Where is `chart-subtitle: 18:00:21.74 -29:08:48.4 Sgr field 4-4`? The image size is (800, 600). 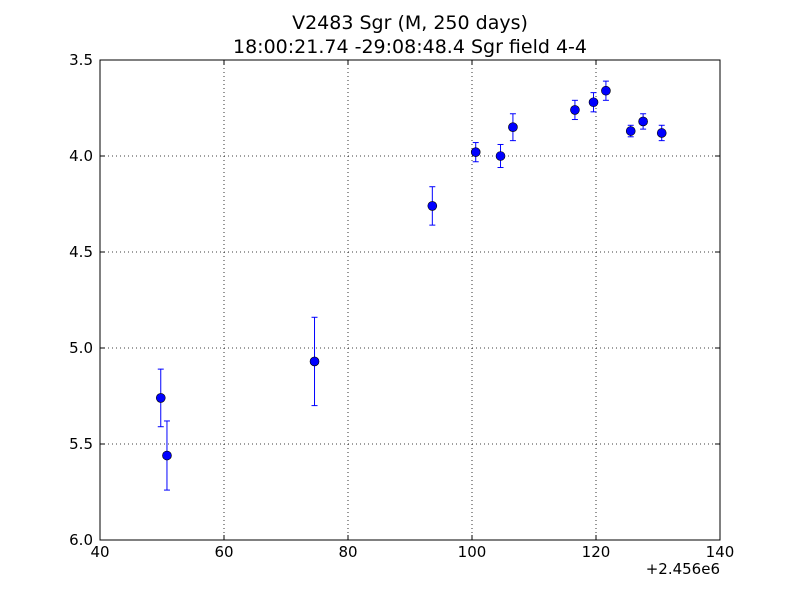
chart-subtitle: 18:00:21.74 -29:08:48.4 Sgr field 4-4 is located at coordinates (410, 47).